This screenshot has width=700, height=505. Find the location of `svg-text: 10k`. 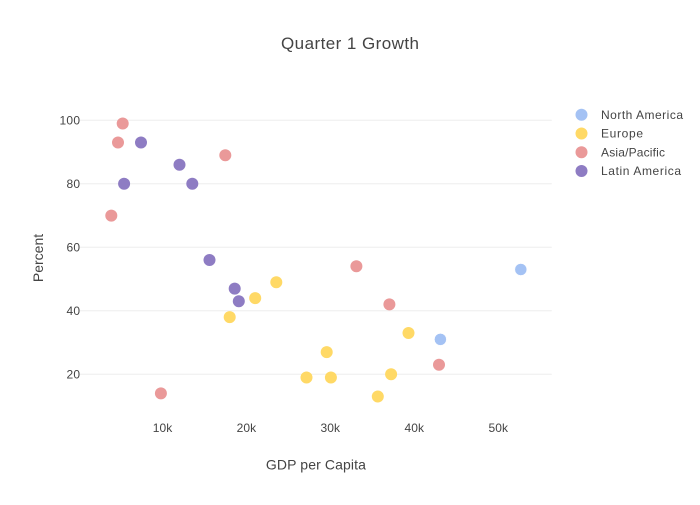

svg-text: 10k is located at coordinates (163, 428).